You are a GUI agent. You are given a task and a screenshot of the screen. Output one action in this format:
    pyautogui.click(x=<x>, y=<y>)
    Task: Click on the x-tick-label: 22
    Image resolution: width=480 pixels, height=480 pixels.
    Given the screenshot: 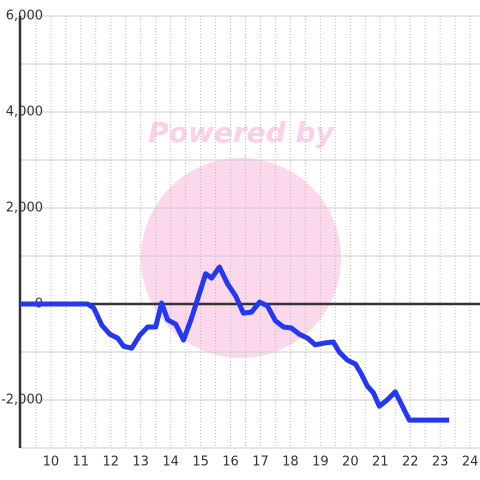 What is the action you would take?
    pyautogui.click(x=410, y=462)
    